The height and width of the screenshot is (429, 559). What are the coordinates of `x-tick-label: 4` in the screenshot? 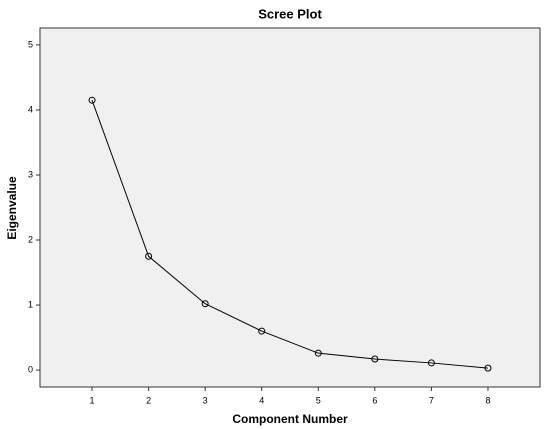 It's located at (261, 400).